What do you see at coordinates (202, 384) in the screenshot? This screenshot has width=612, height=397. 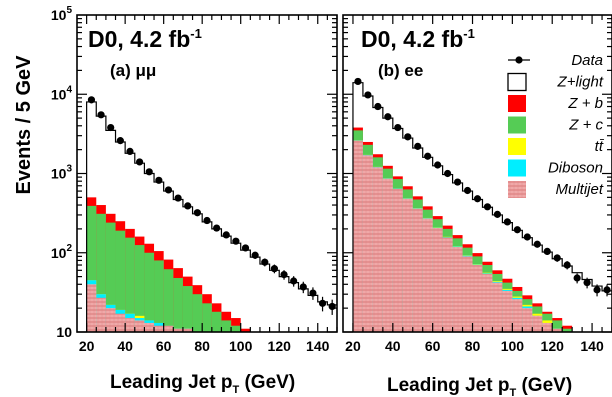 I see `x-axis-label-left: Leading Jet pT (GeV)` at bounding box center [202, 384].